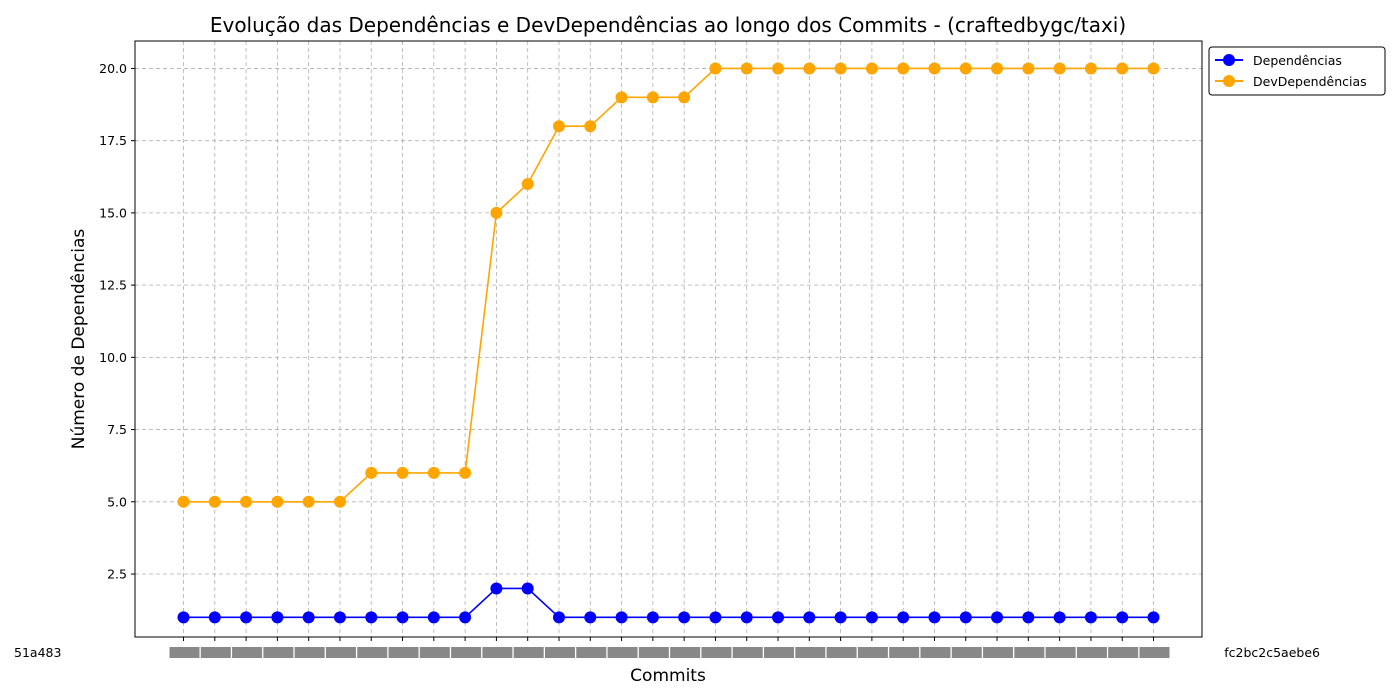 This screenshot has width=1400, height=700. I want to click on y-tick-label: 17.5, so click(113, 140).